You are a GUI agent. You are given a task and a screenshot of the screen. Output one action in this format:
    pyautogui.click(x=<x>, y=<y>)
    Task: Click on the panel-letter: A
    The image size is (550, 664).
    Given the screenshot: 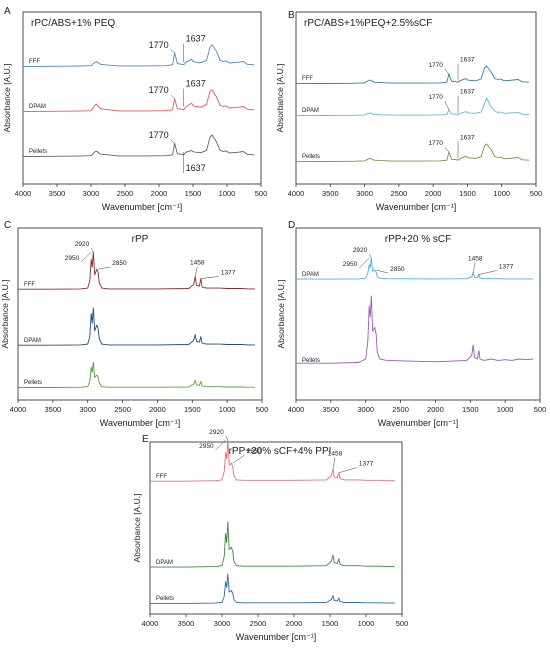 What is the action you would take?
    pyautogui.click(x=7, y=11)
    